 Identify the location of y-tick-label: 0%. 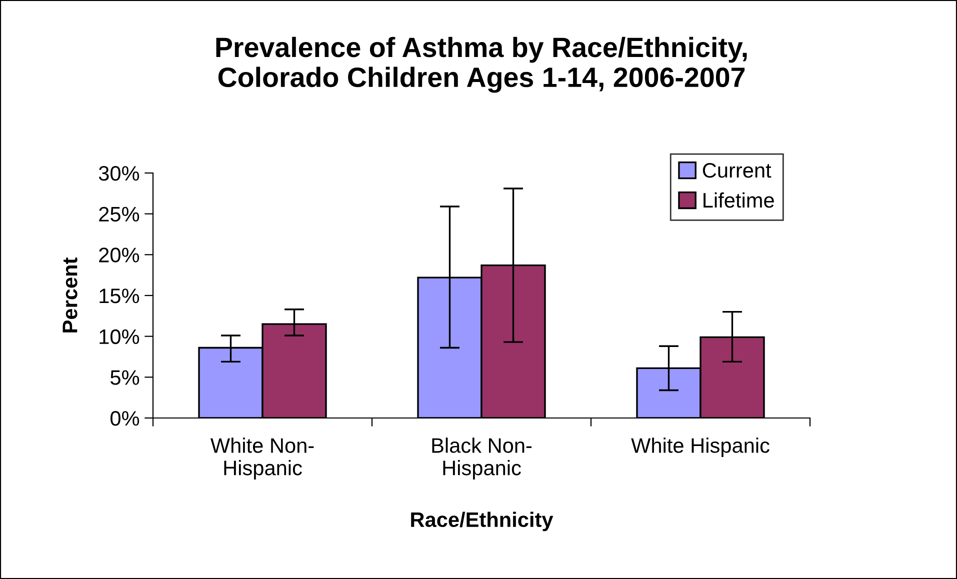
(125, 418).